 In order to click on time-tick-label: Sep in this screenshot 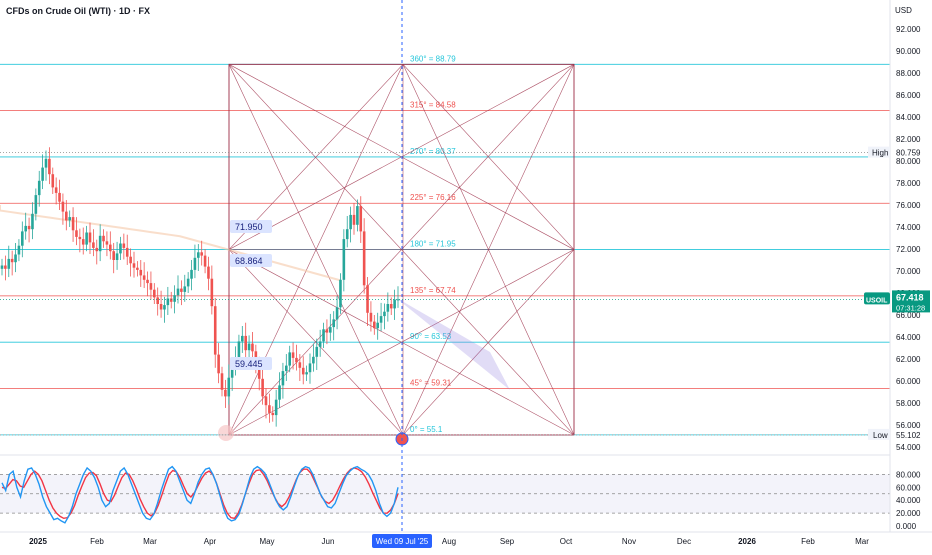, I will do `click(507, 541)`.